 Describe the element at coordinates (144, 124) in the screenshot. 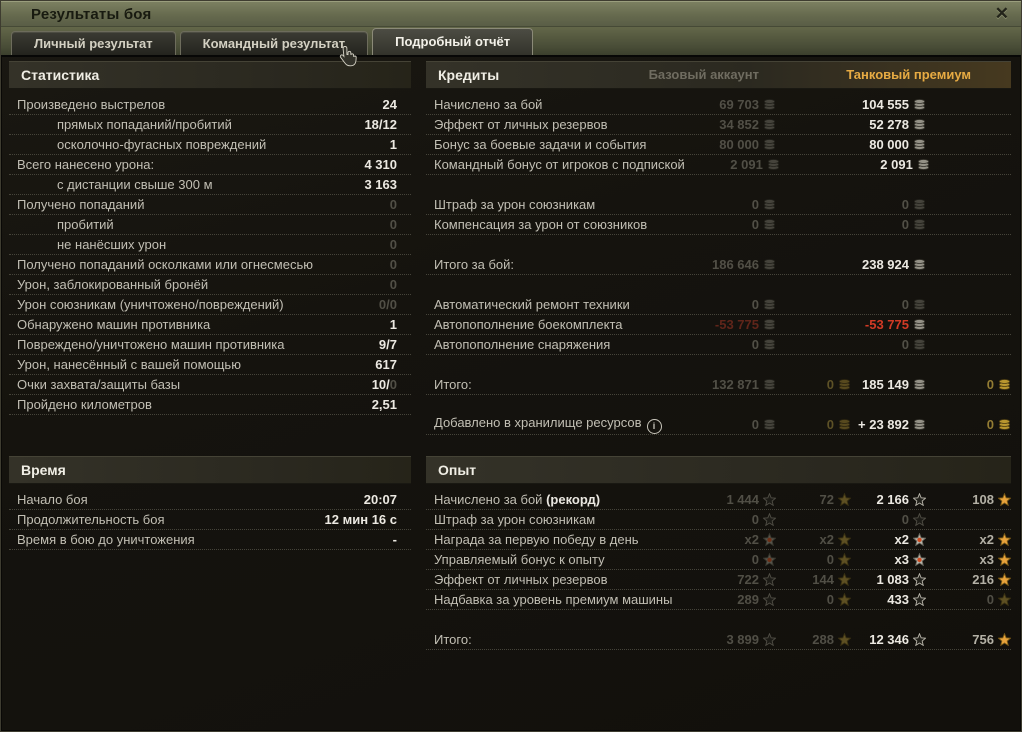

I see `row-label: прямых попаданий/пробитий` at that location.